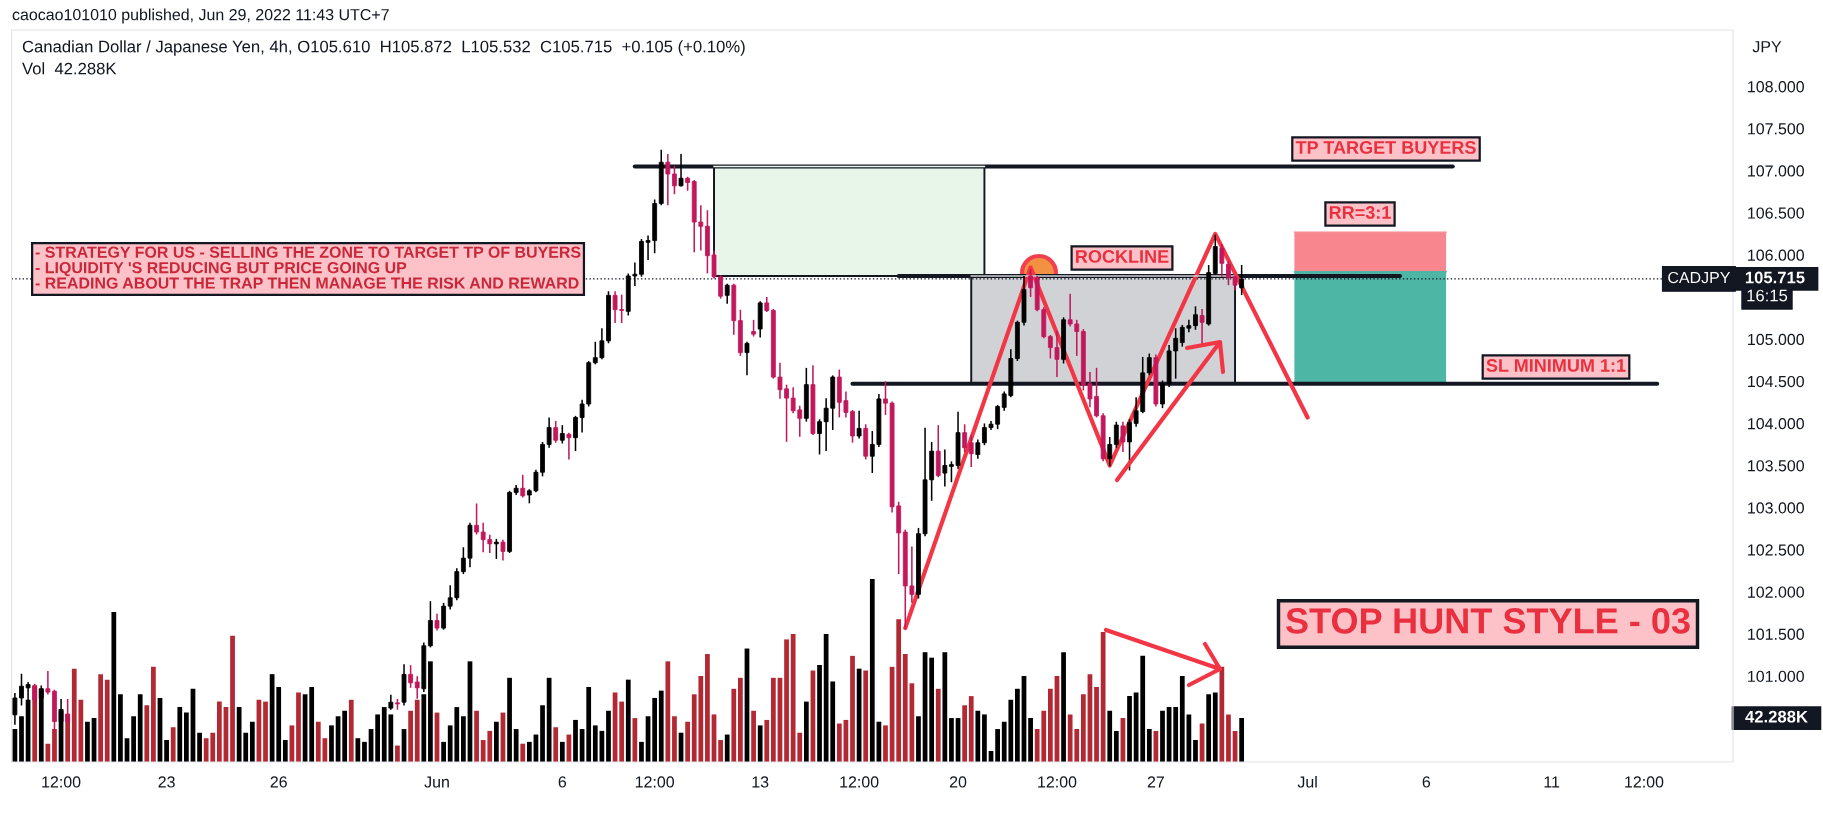 The height and width of the screenshot is (832, 1823). Describe the element at coordinates (166, 782) in the screenshot. I see `x-tick-label: 23` at that location.